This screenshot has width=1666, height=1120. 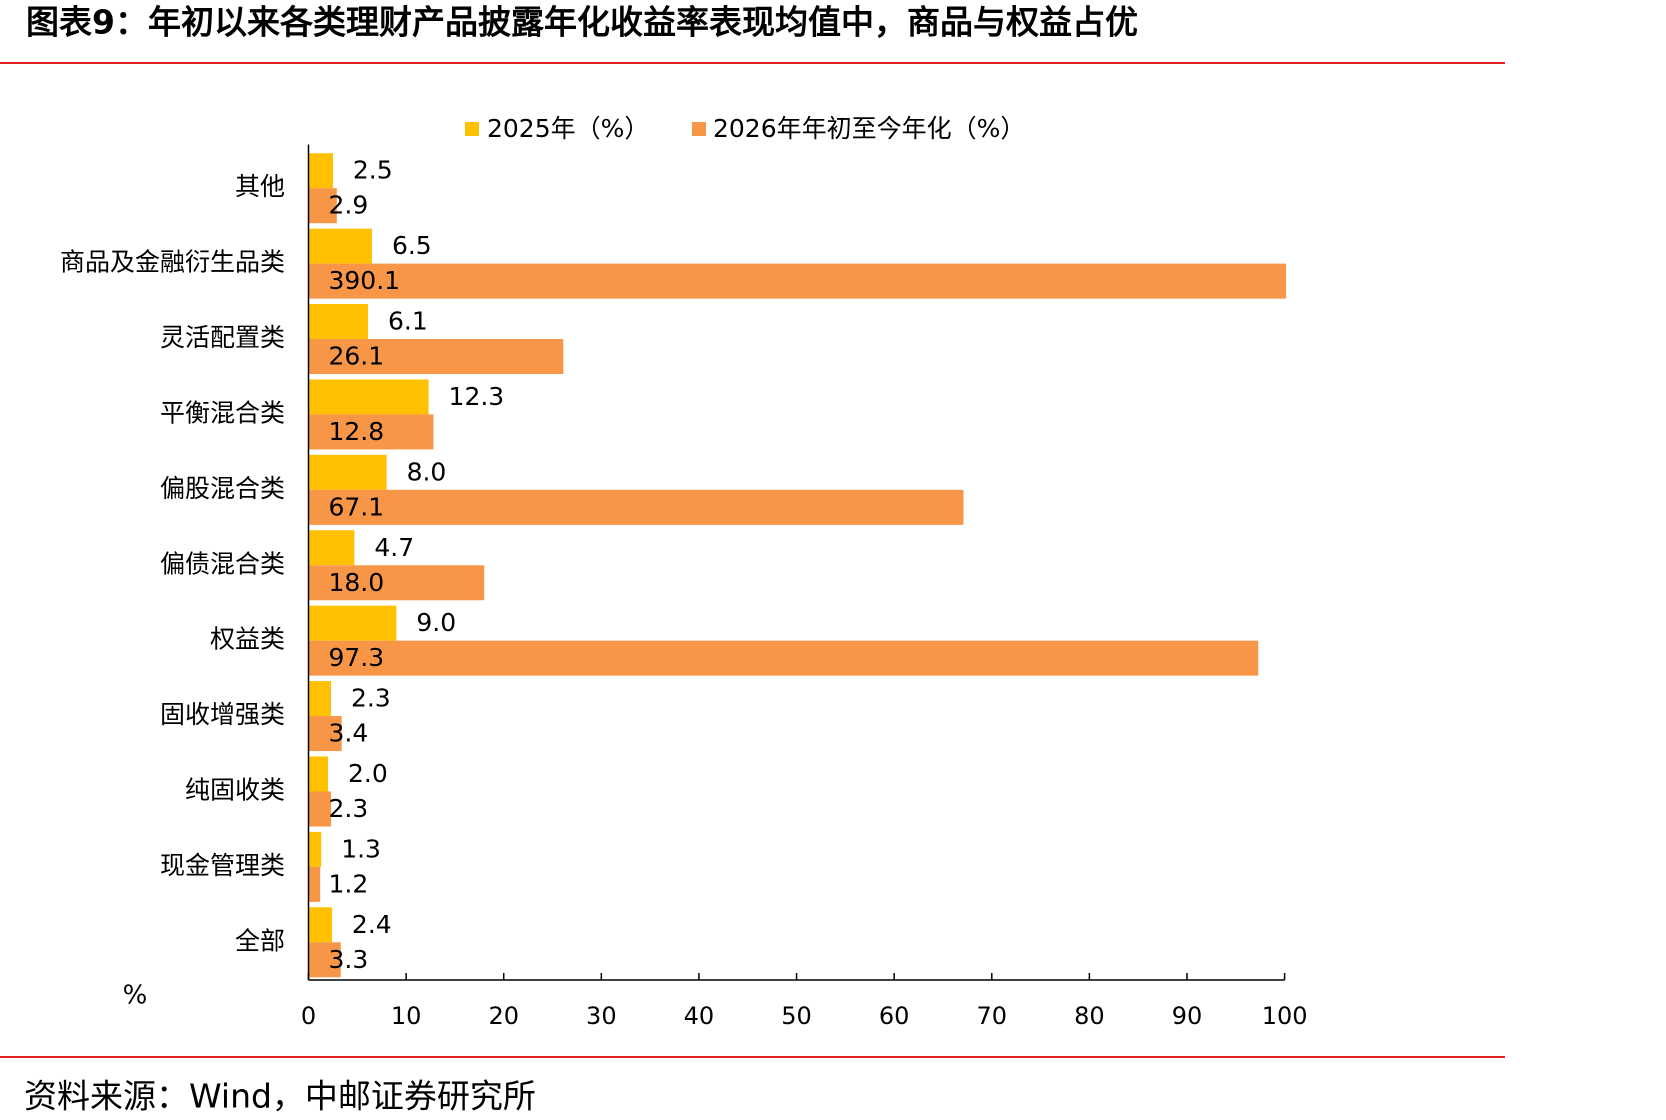 What do you see at coordinates (247, 639) in the screenshot?
I see `y-tick-label: 权益类` at bounding box center [247, 639].